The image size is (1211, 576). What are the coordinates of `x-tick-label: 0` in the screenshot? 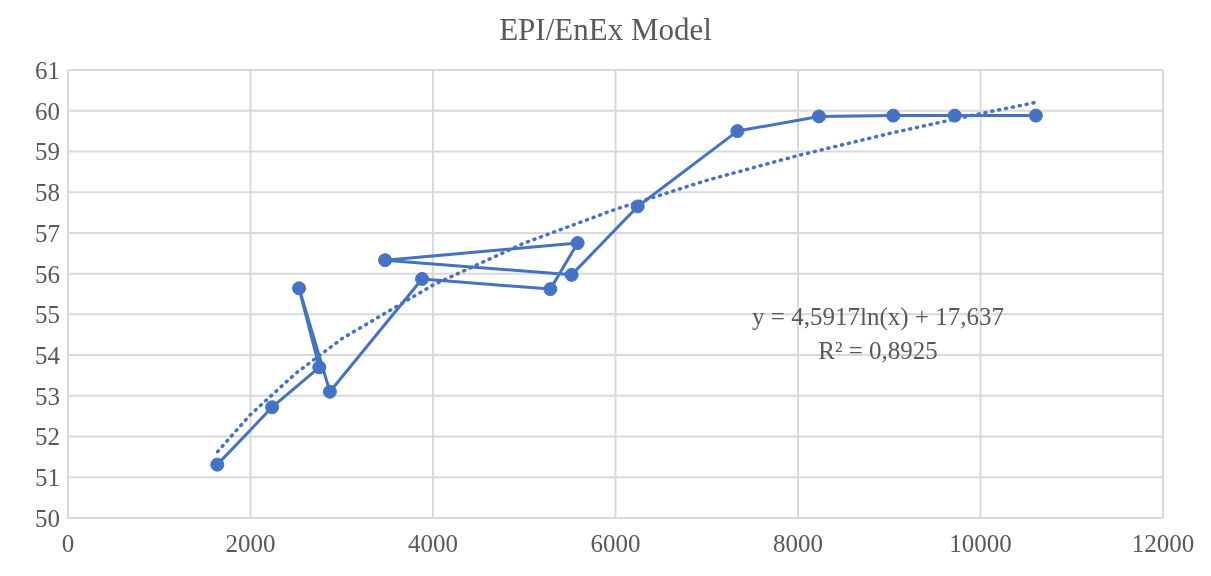 It's located at (68, 543).